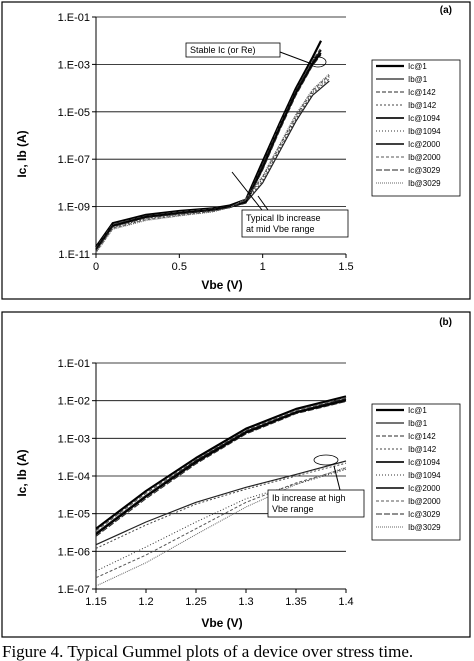  What do you see at coordinates (283, 218) in the screenshot?
I see `panel-a-annotation-ib-line1: Typical Ib increase` at bounding box center [283, 218].